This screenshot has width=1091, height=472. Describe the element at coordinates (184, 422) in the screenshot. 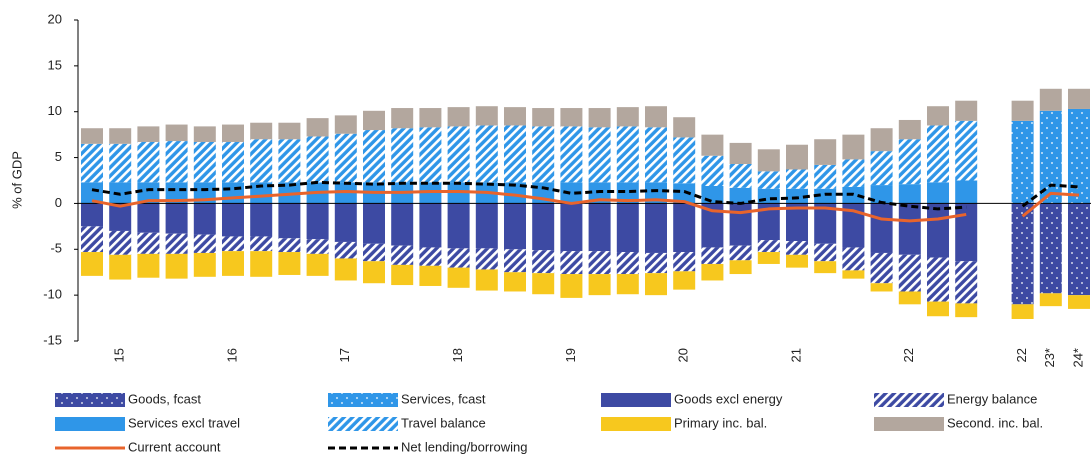

I see `legend-label: Services excl travel` at that location.